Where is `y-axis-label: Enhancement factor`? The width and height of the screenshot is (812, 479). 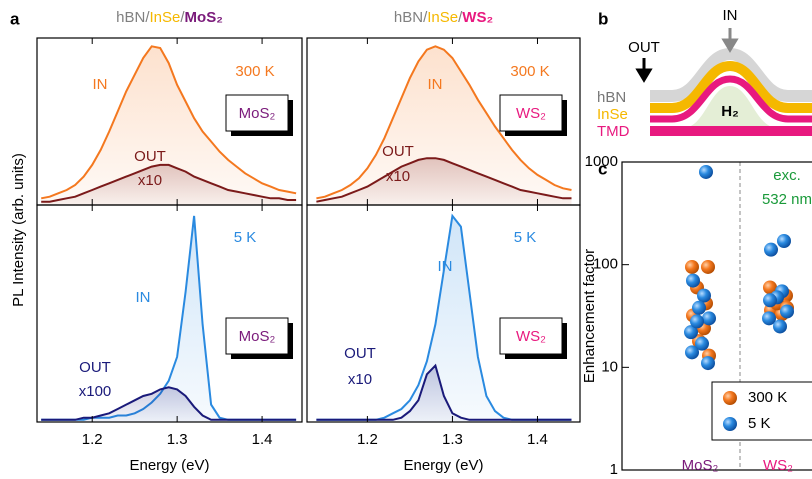
y-axis-label: Enhancement factor is located at coordinates (589, 316).